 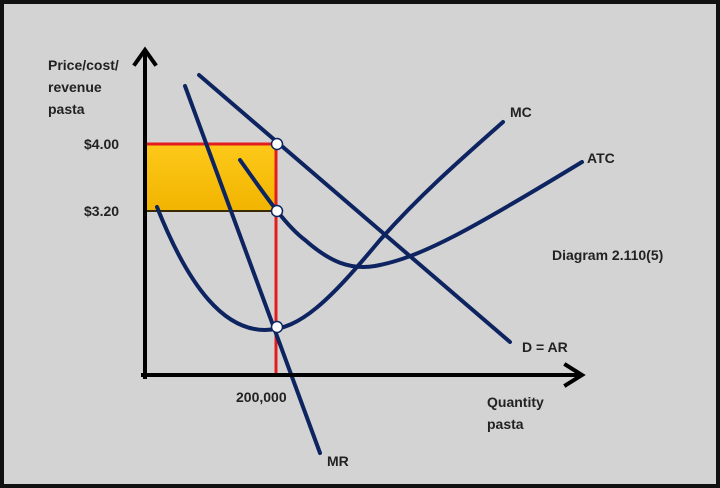 I want to click on mc-label: MC, so click(x=521, y=112).